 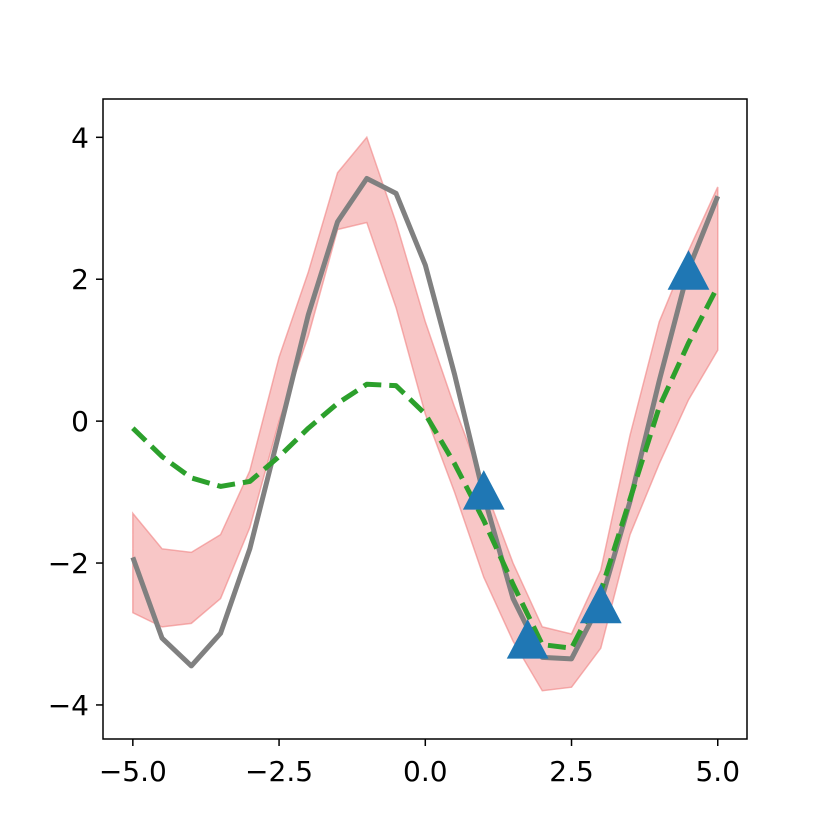 I want to click on x-tick-label: −5.0, so click(x=133, y=771).